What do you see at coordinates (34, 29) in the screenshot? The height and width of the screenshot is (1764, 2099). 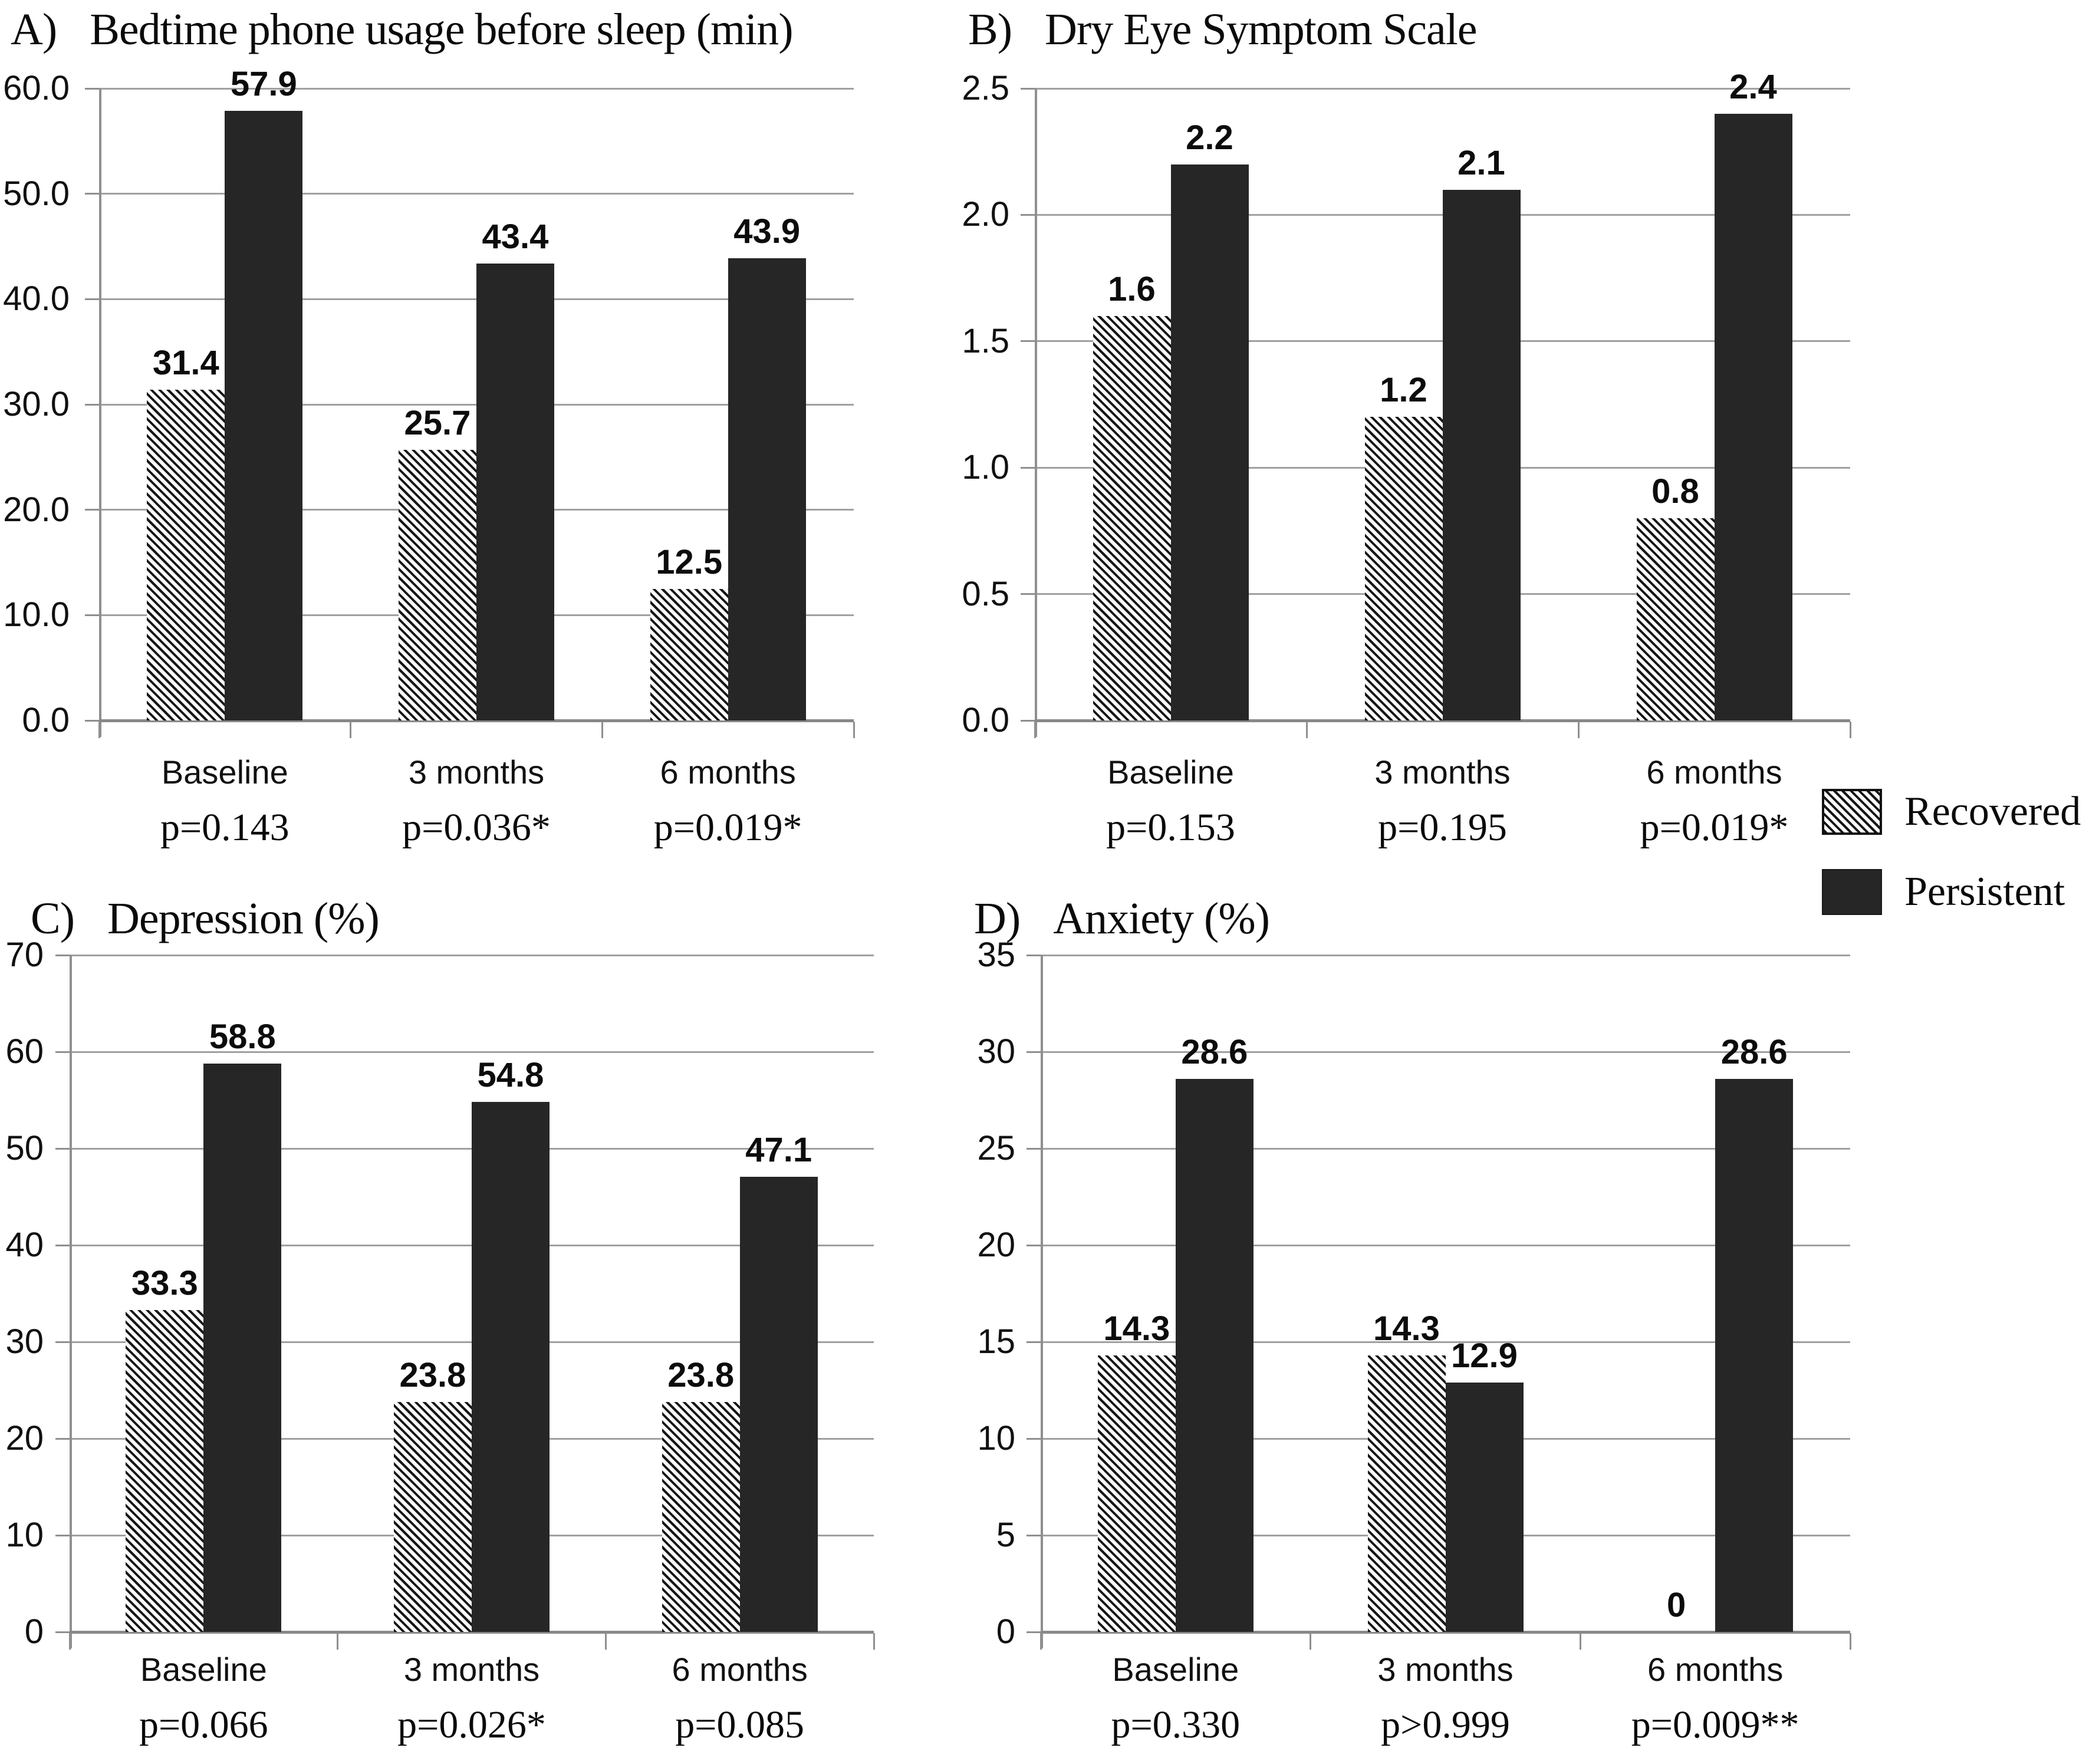 I see `panel-A-letter: A)` at bounding box center [34, 29].